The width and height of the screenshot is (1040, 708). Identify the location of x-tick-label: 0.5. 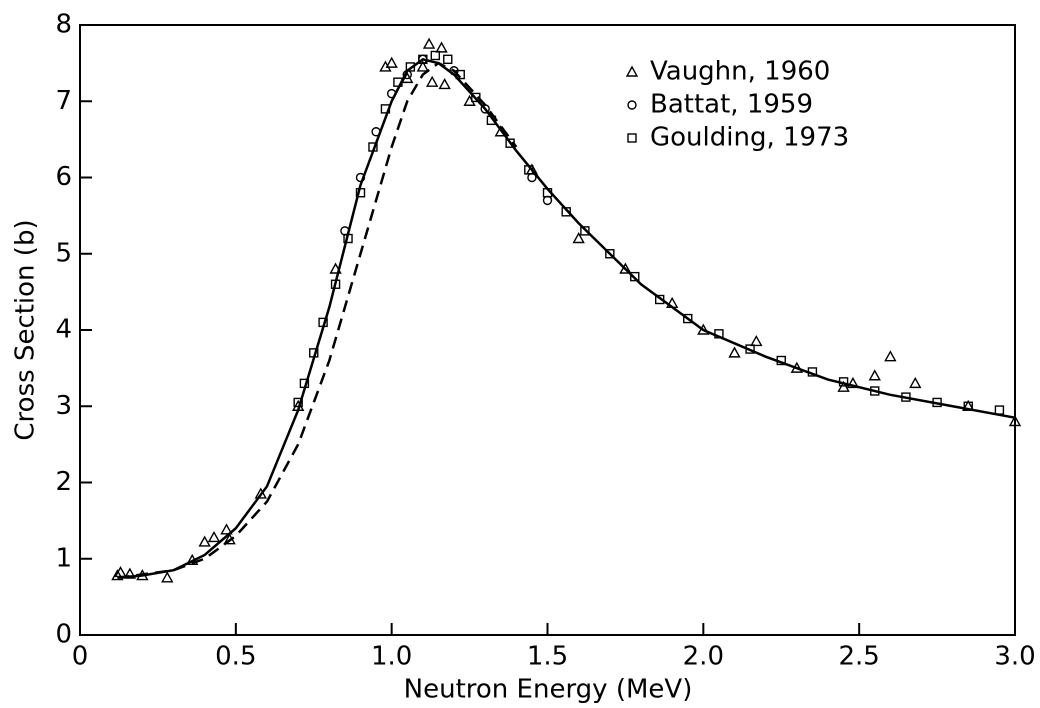
(235, 657).